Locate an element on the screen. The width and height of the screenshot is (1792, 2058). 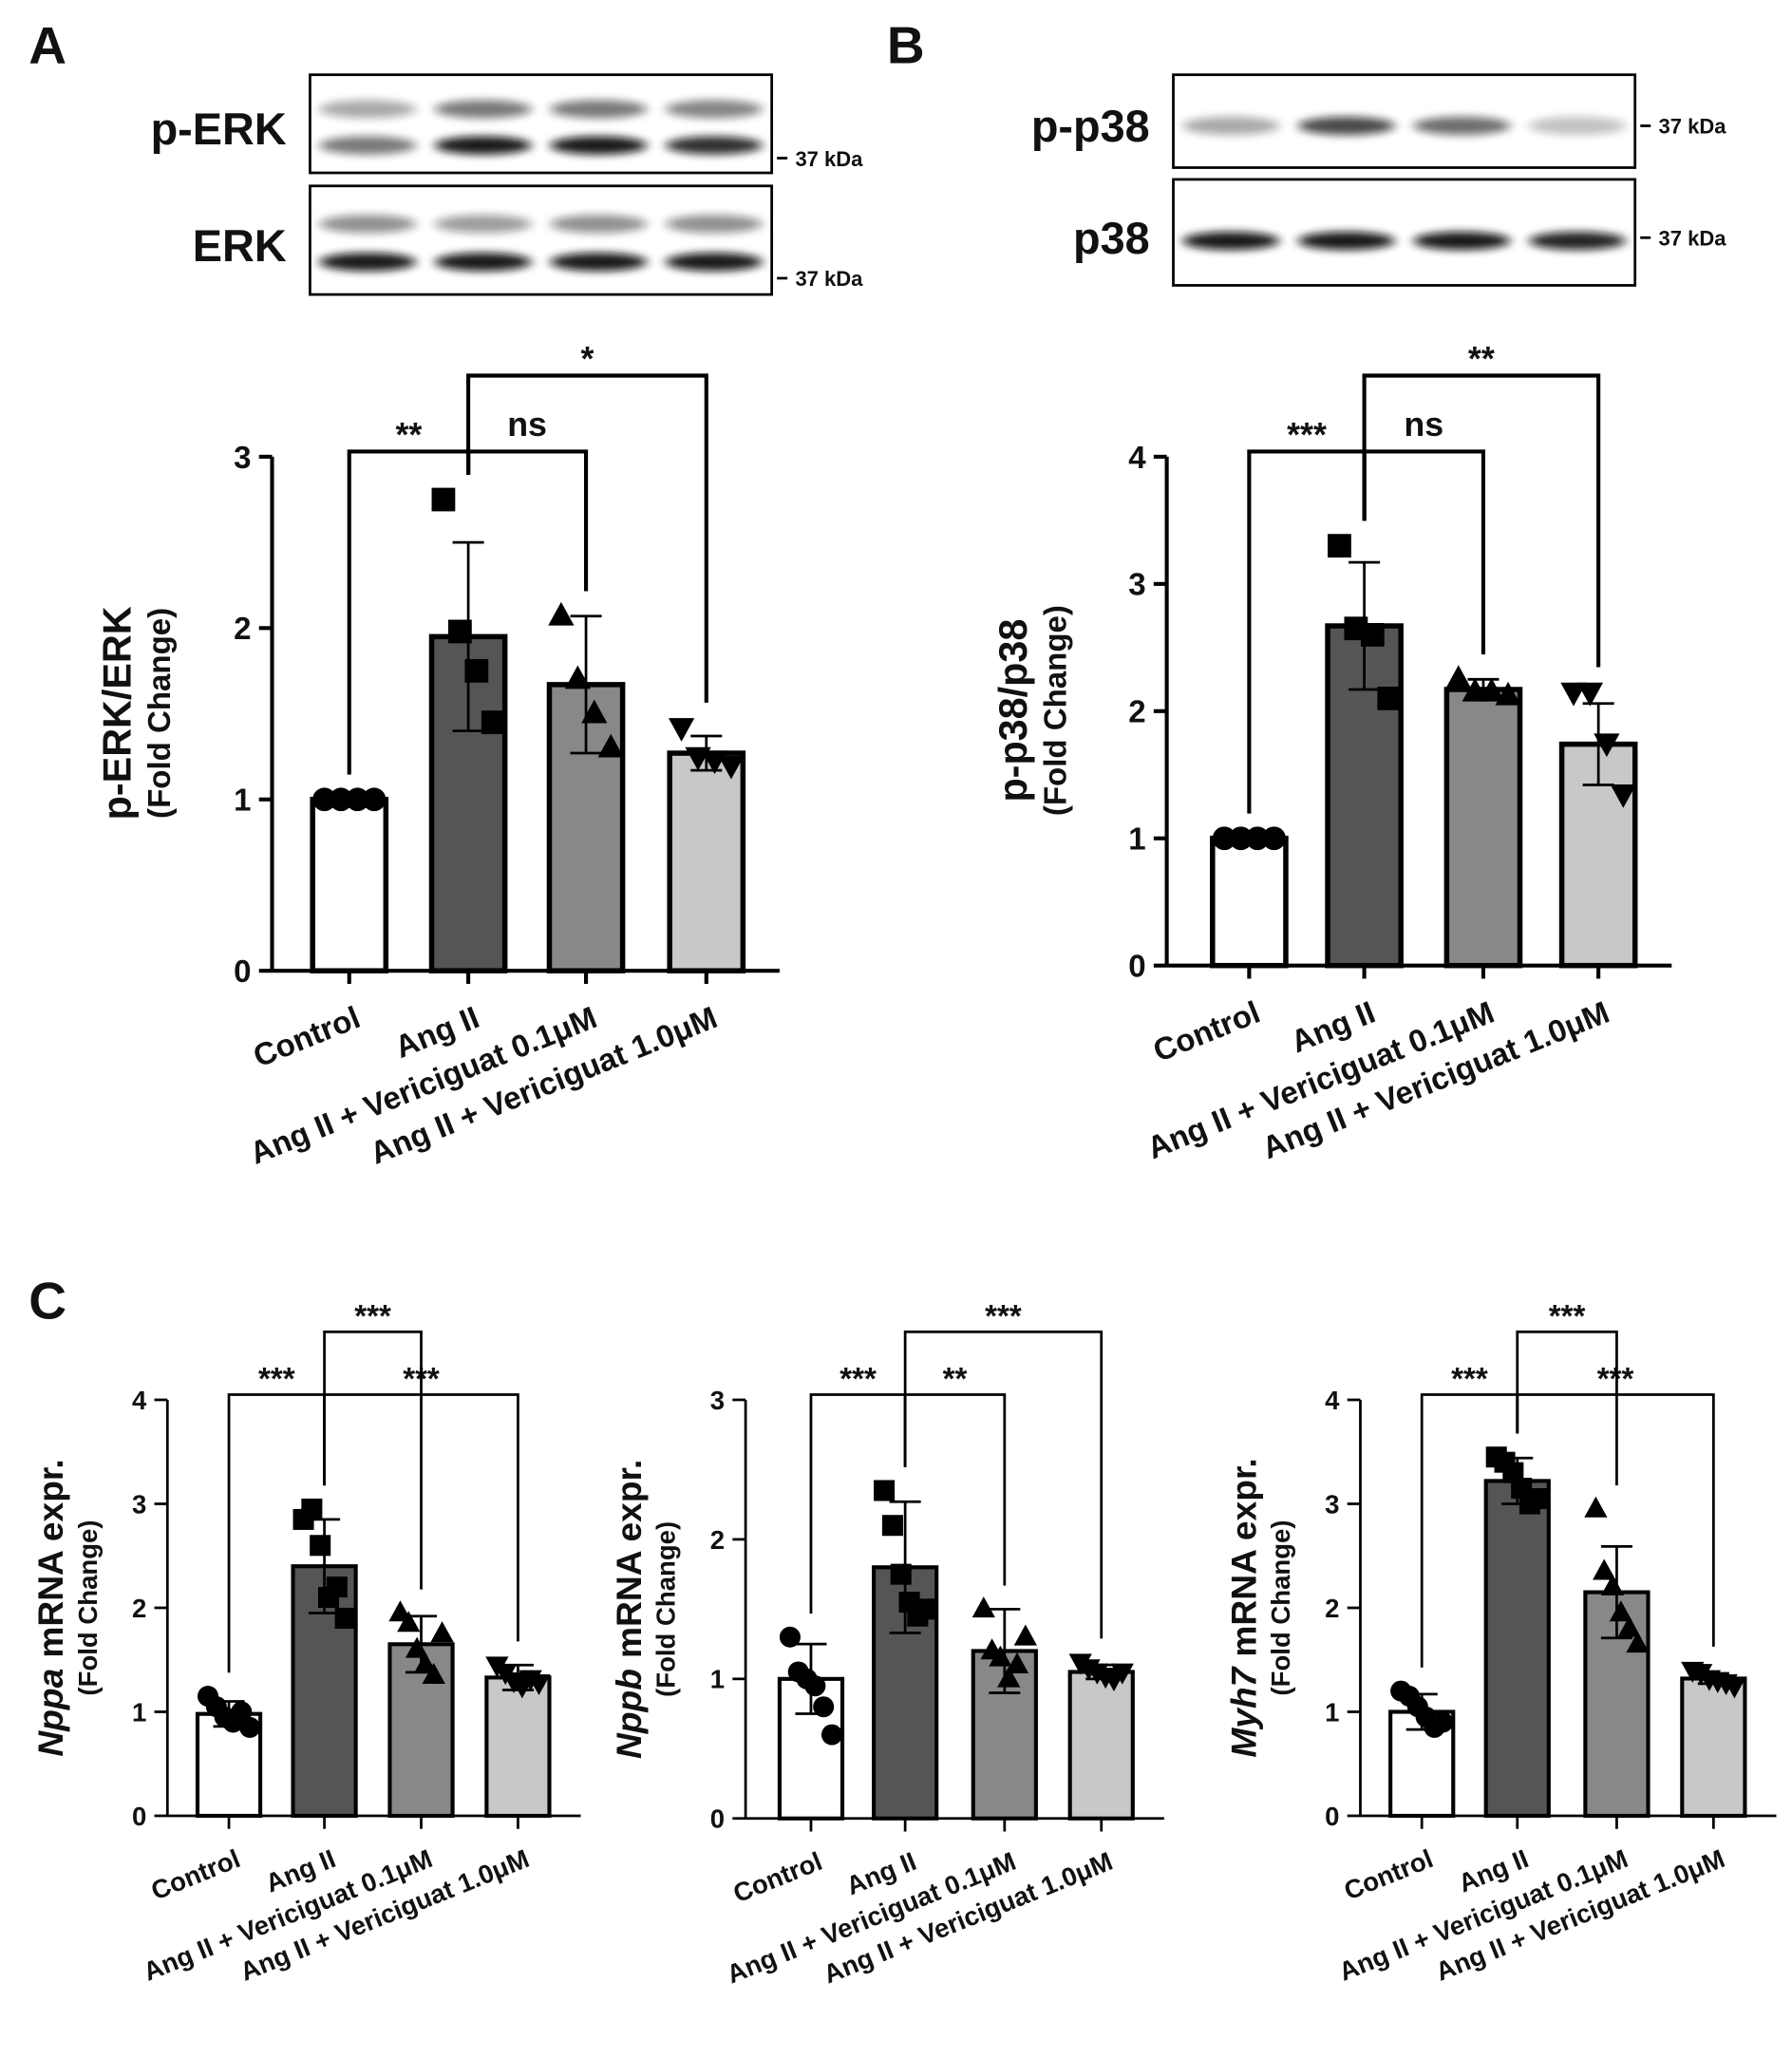
blot-label: p-p38 is located at coordinates (1090, 126).